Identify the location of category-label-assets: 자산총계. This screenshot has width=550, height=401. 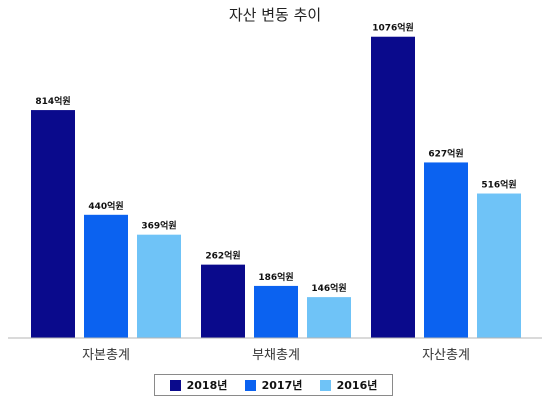
(446, 355).